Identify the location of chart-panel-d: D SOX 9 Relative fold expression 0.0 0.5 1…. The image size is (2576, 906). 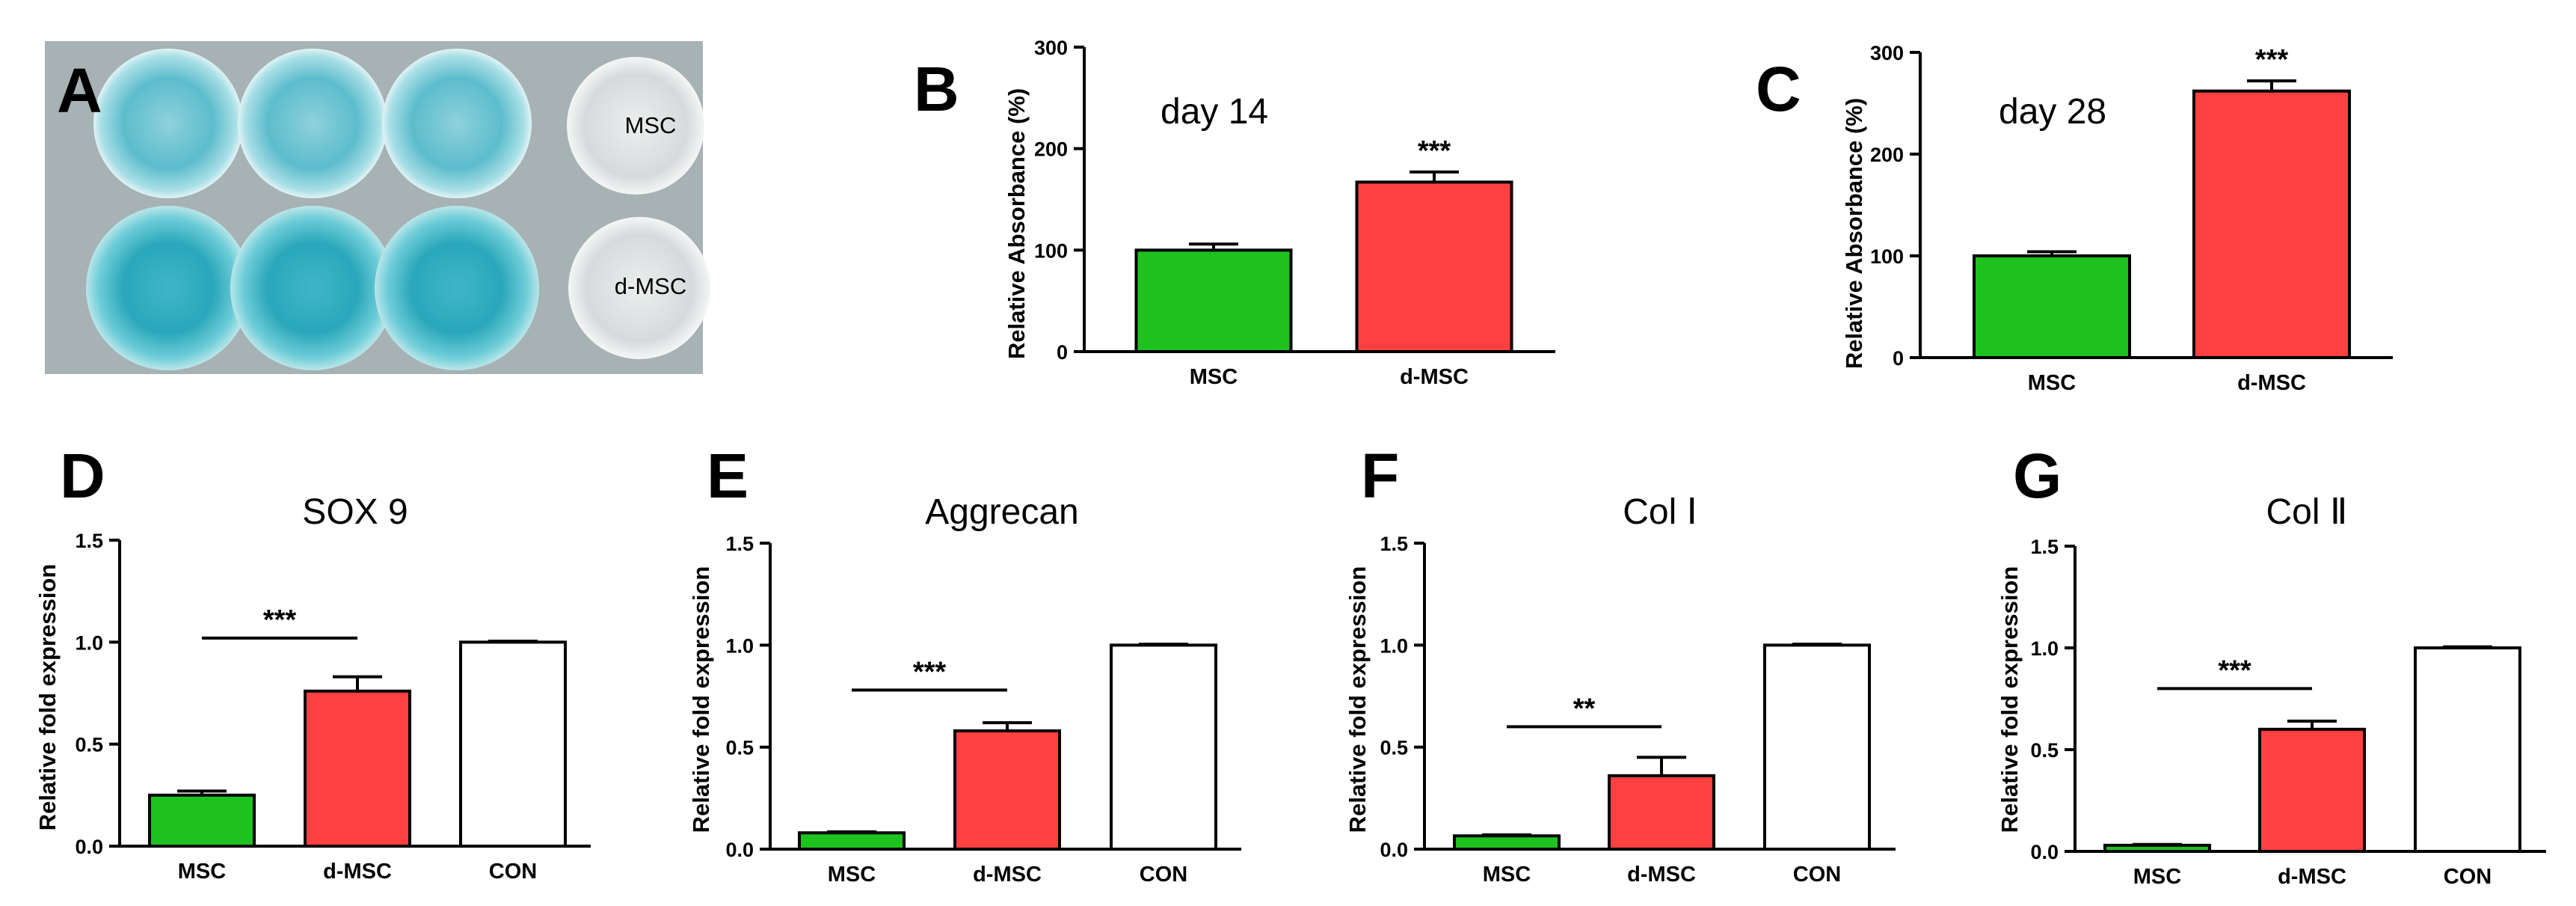
(312, 662).